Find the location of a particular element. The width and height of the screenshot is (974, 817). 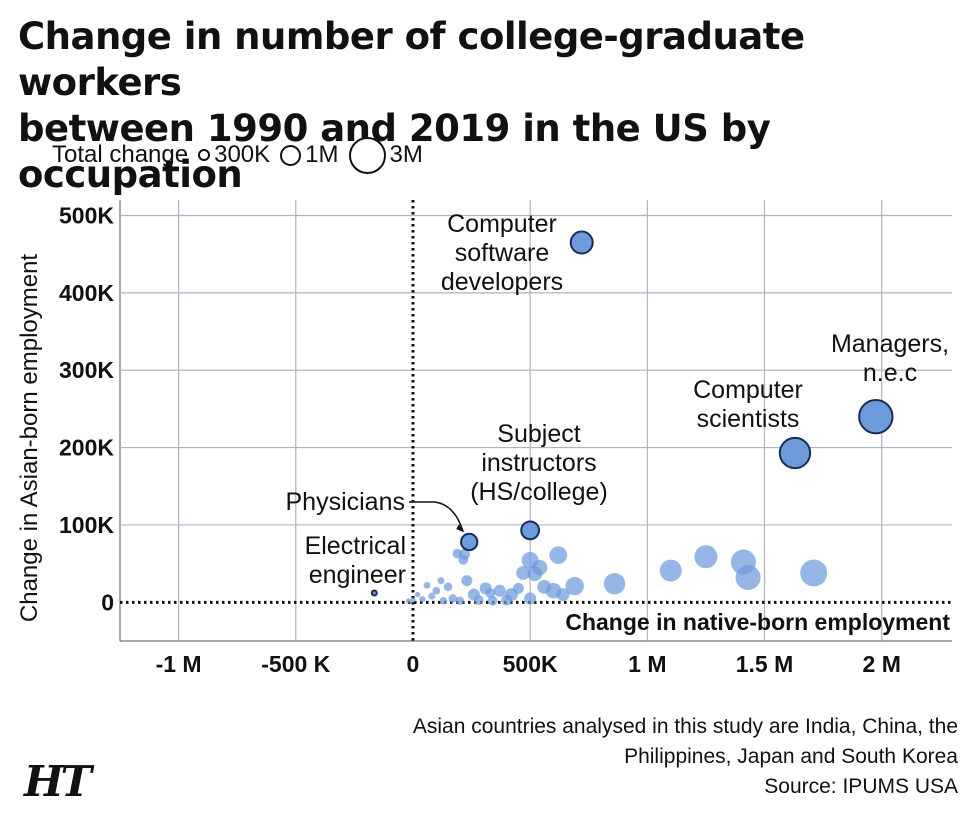

x-tick-label: -1 M is located at coordinates (179, 664).